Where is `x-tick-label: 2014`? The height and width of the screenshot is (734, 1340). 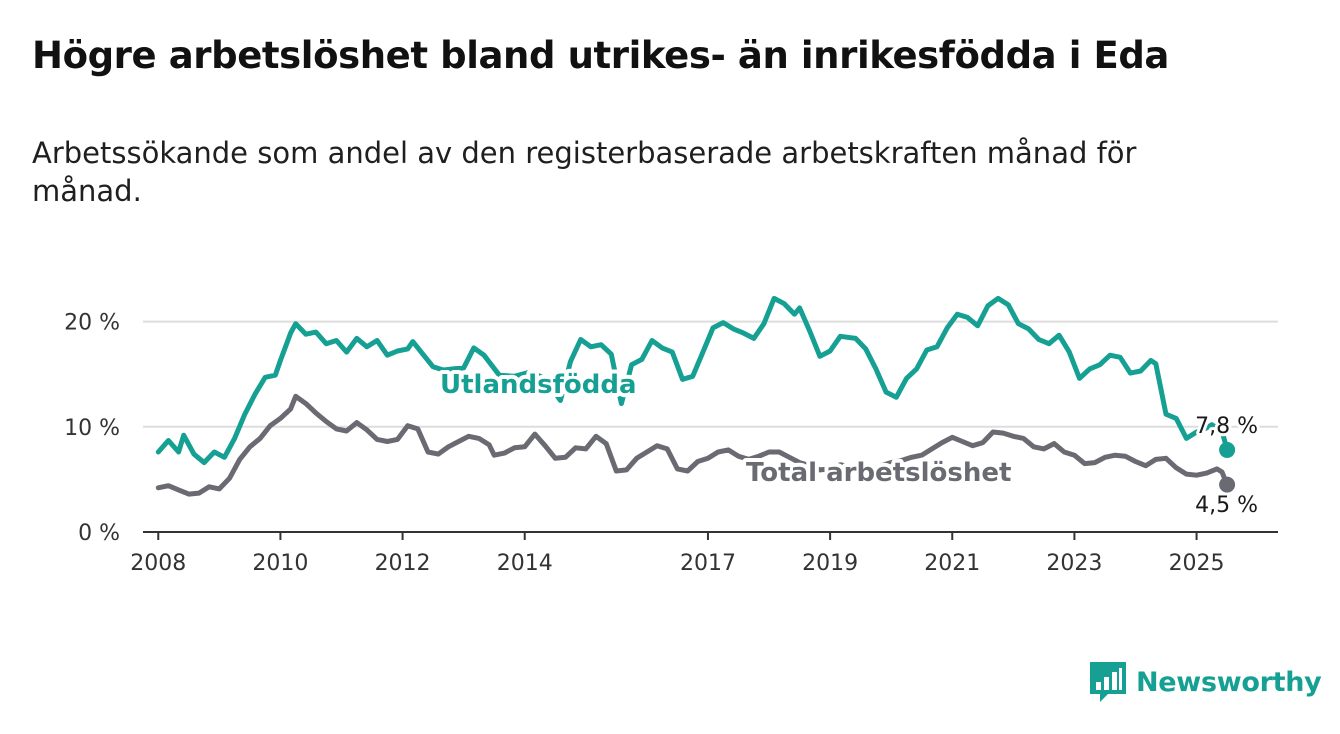 x-tick-label: 2014 is located at coordinates (525, 563).